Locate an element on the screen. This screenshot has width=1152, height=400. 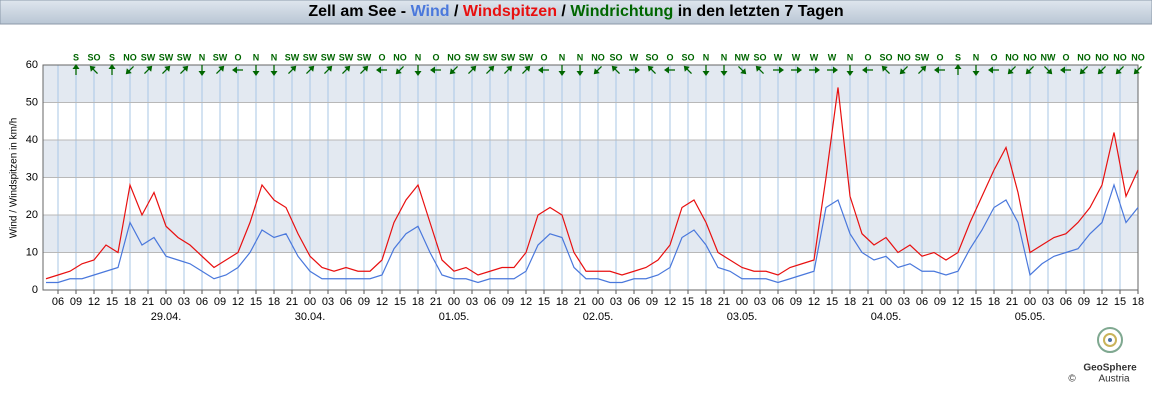
logo is located at coordinates (1110, 340).